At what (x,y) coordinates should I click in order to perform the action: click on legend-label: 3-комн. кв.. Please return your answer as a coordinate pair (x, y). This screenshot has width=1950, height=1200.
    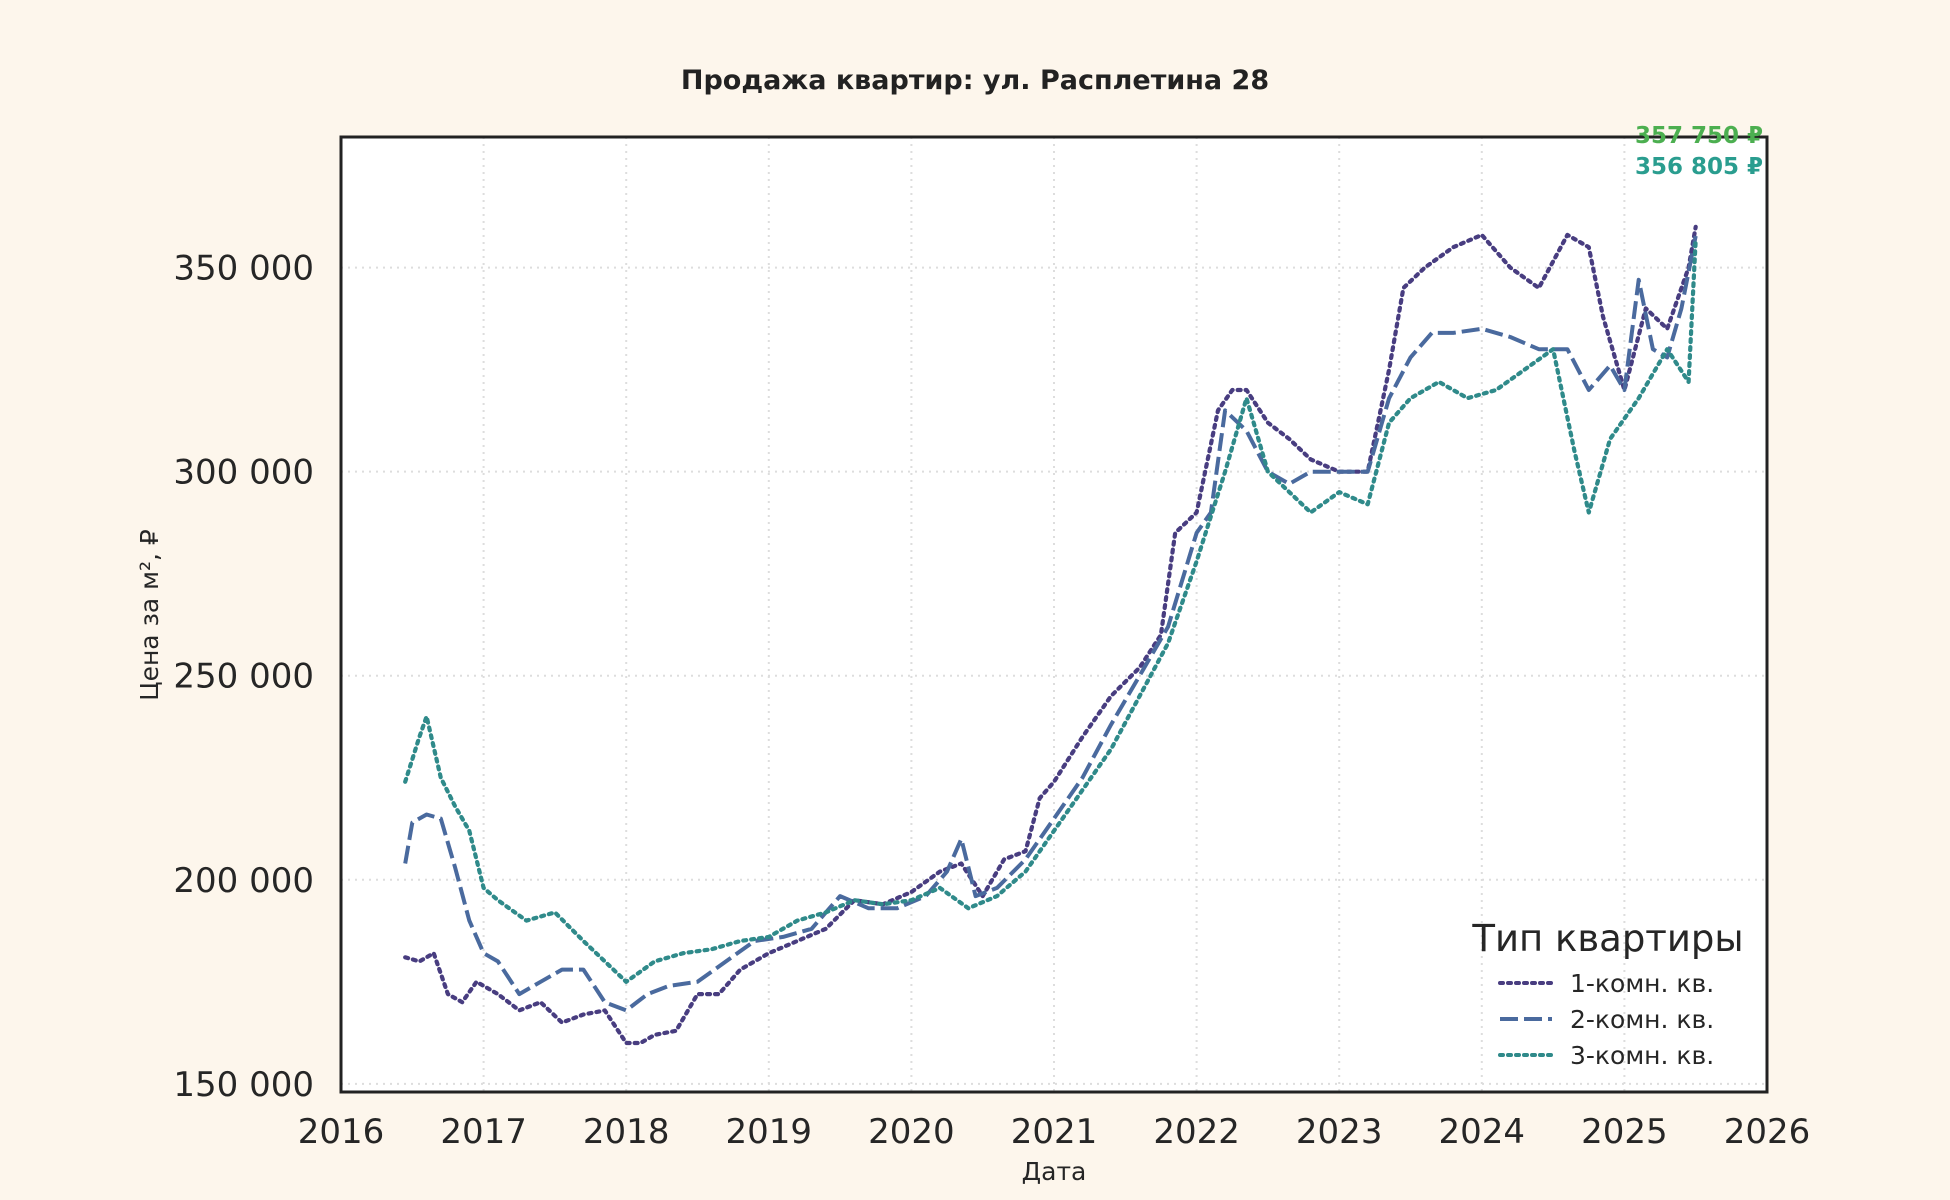
    Looking at the image, I should click on (1642, 1055).